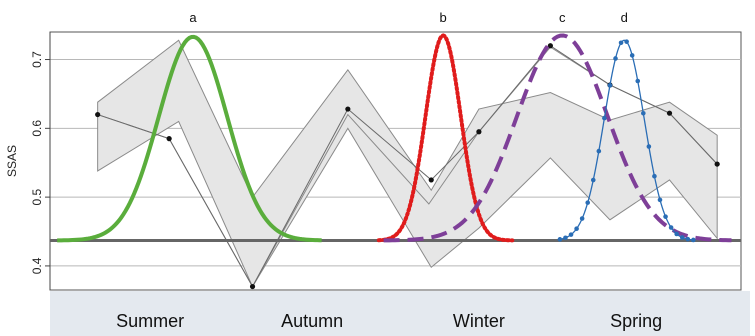 The image size is (755, 336). Describe the element at coordinates (37, 265) in the screenshot. I see `y-tick-label-0: 0.4` at that location.